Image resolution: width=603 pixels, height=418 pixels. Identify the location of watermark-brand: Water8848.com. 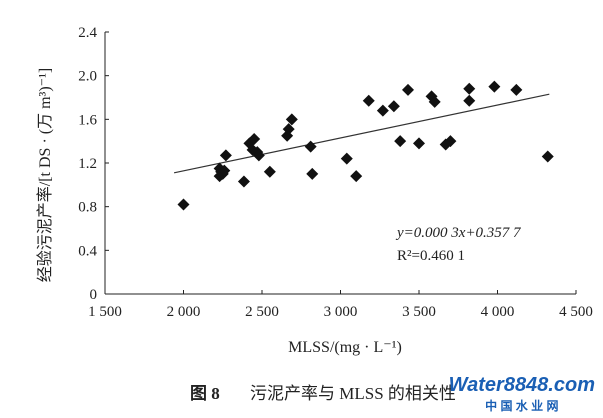
(521, 385).